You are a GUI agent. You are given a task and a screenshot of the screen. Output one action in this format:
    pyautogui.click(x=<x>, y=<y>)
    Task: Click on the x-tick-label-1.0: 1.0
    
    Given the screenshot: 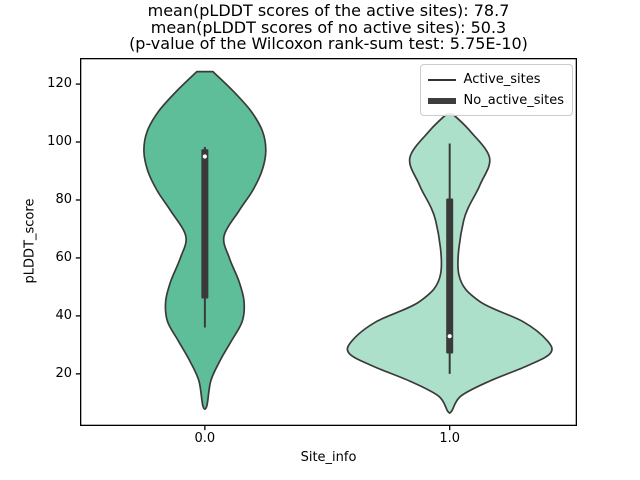 What is the action you would take?
    pyautogui.click(x=450, y=438)
    